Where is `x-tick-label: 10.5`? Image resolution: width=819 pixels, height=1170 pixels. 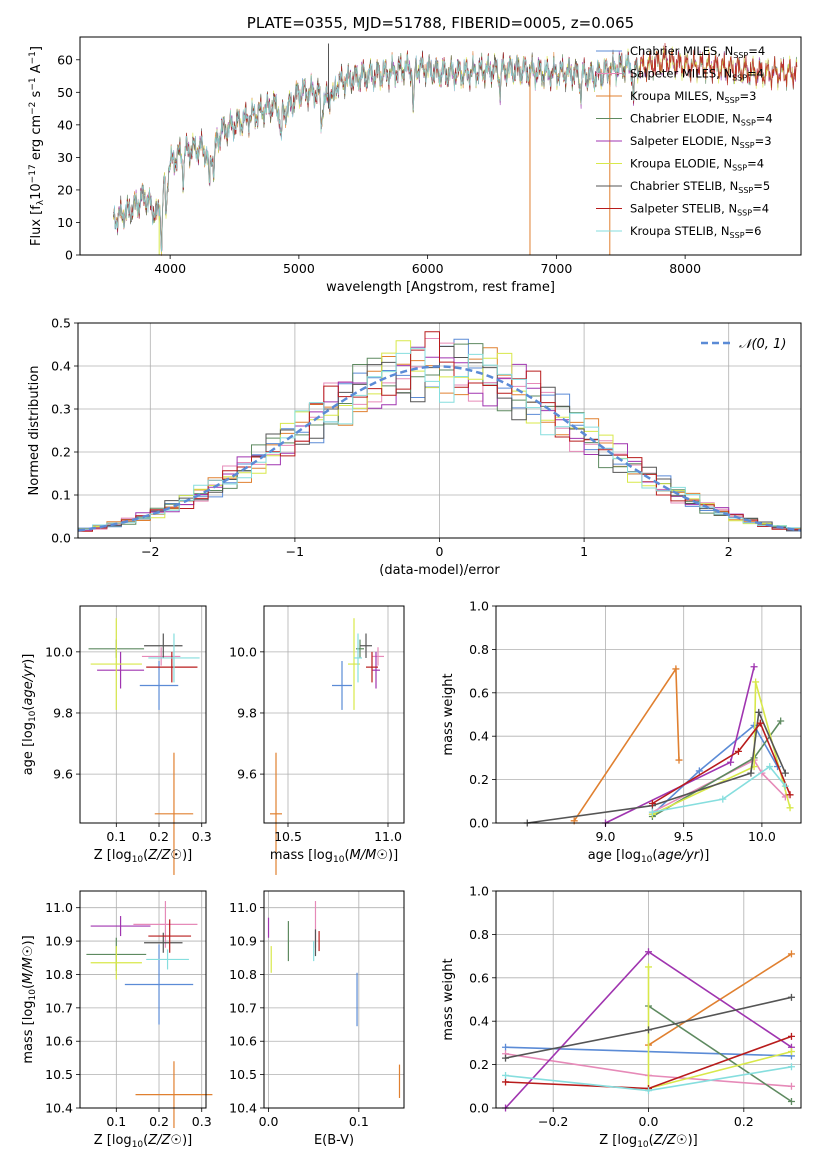 x-tick-label: 10.5 is located at coordinates (288, 836).